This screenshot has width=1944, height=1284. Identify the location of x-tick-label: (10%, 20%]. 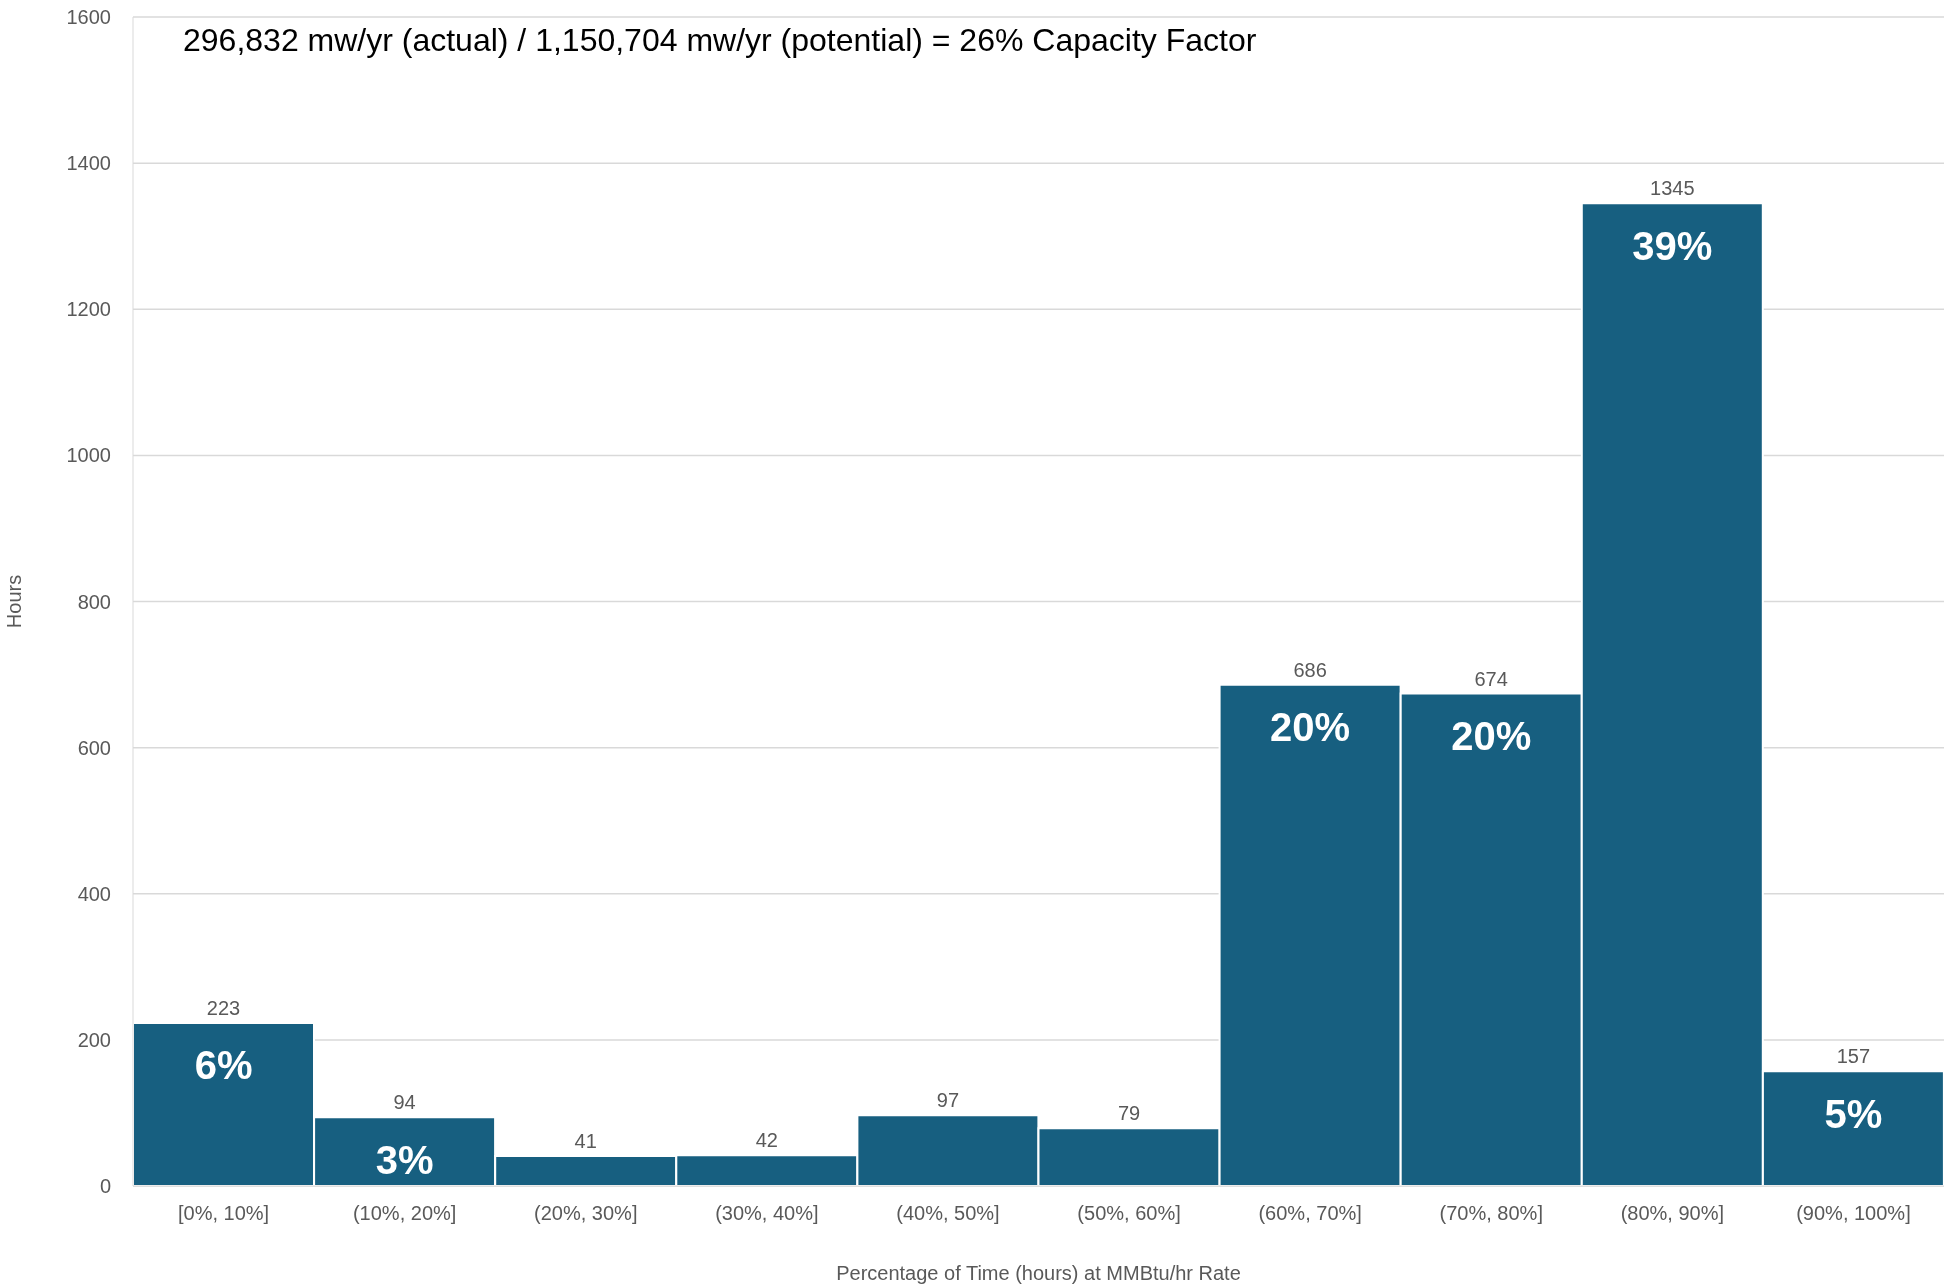
(404, 1213).